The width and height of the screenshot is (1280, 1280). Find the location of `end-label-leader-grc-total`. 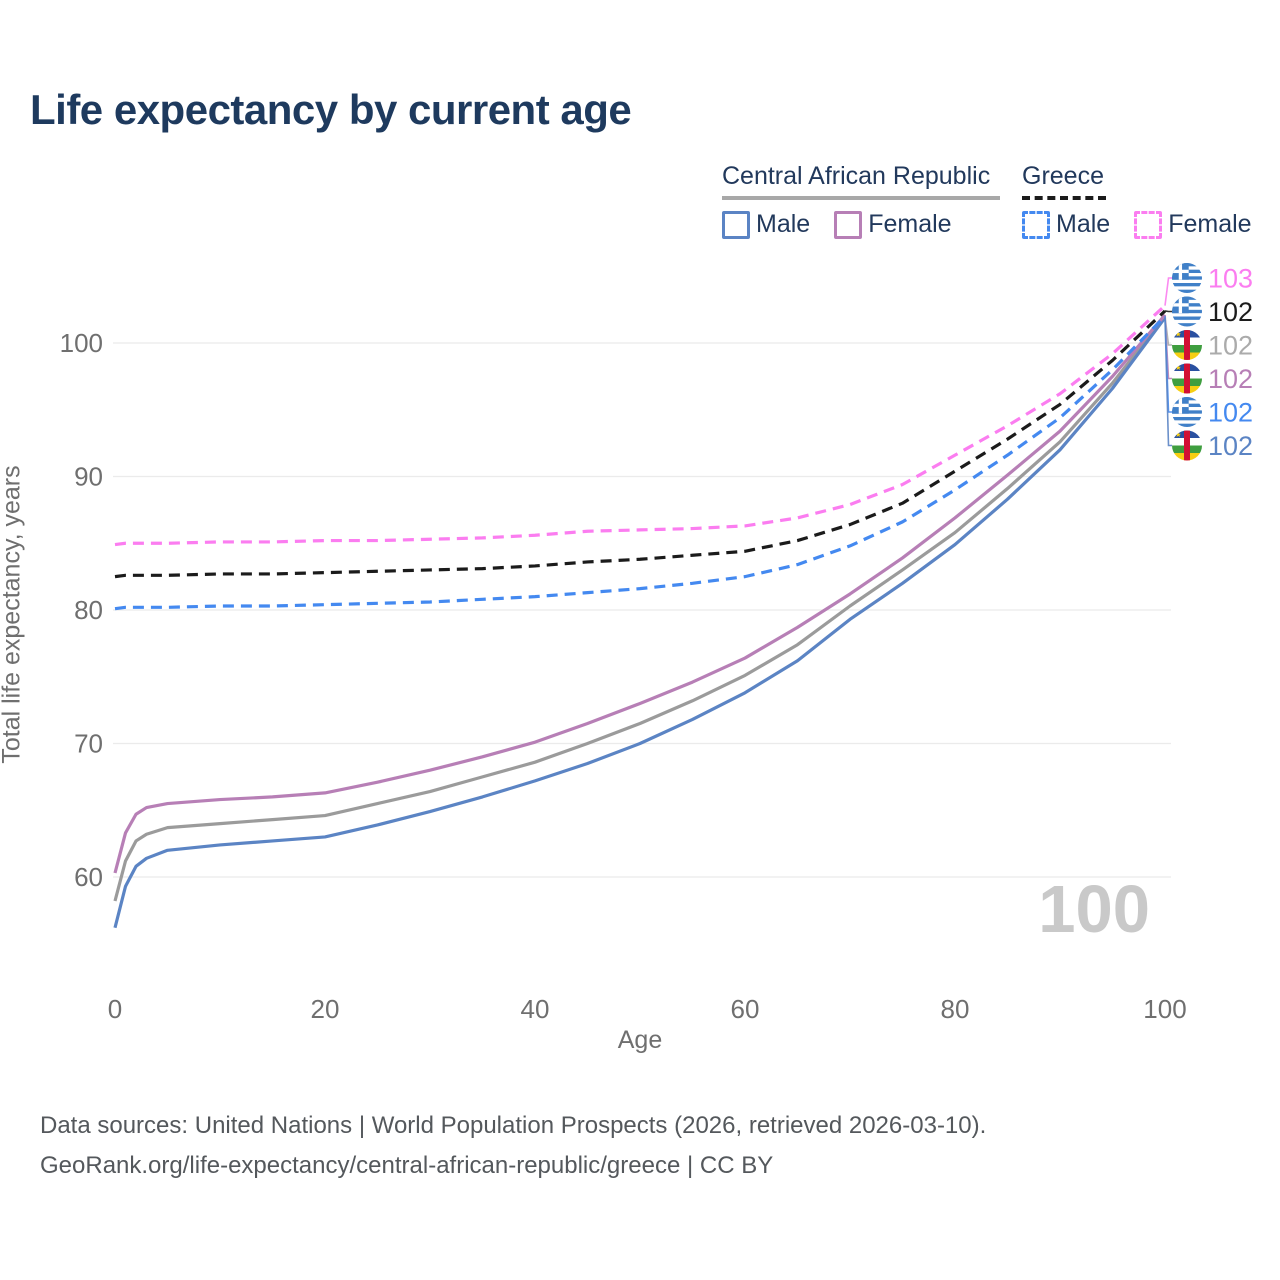

end-label-leader-grc-total is located at coordinates (1168, 311).